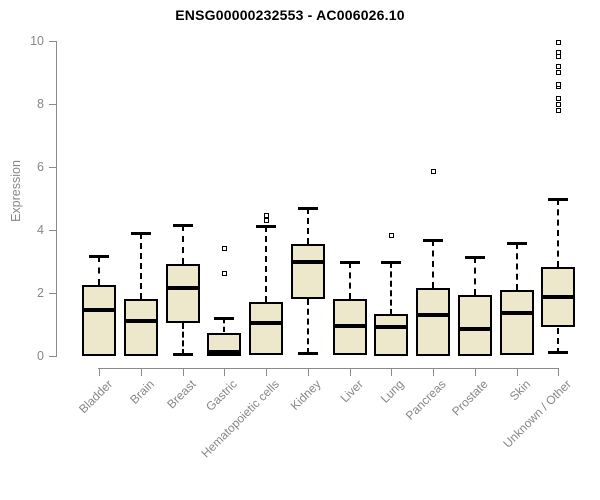 The image size is (600, 500). I want to click on whisker-upper-breast, so click(183, 244).